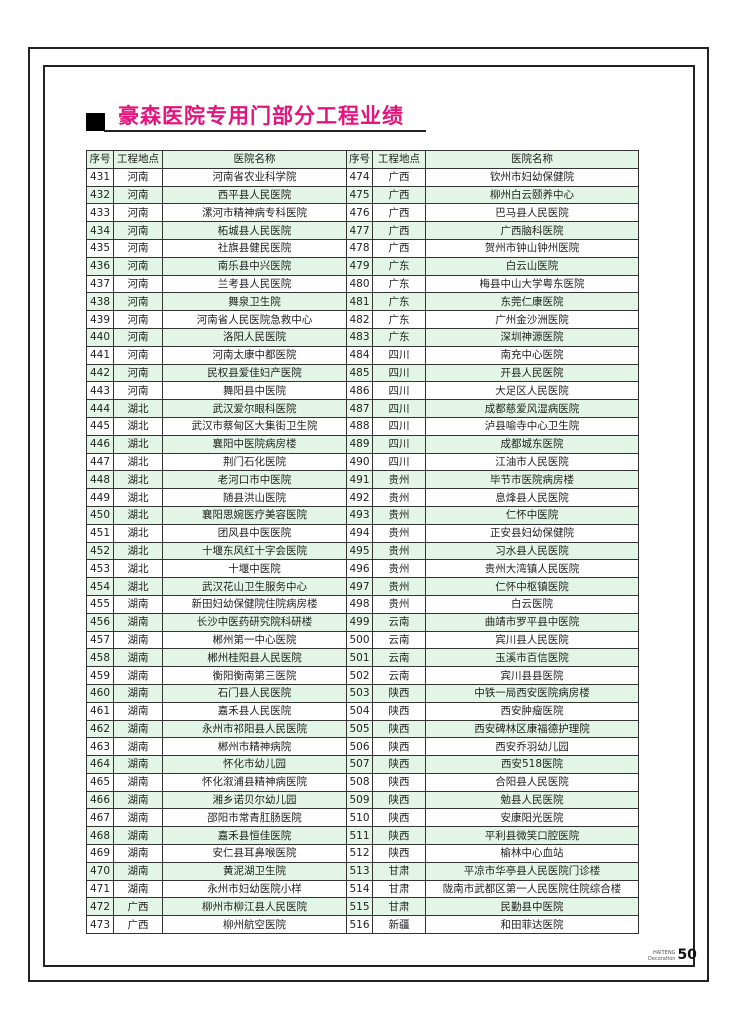 This screenshot has height=1024, width=750. What do you see at coordinates (532, 853) in the screenshot?
I see `cell-hospital: 榆林中心血站` at bounding box center [532, 853].